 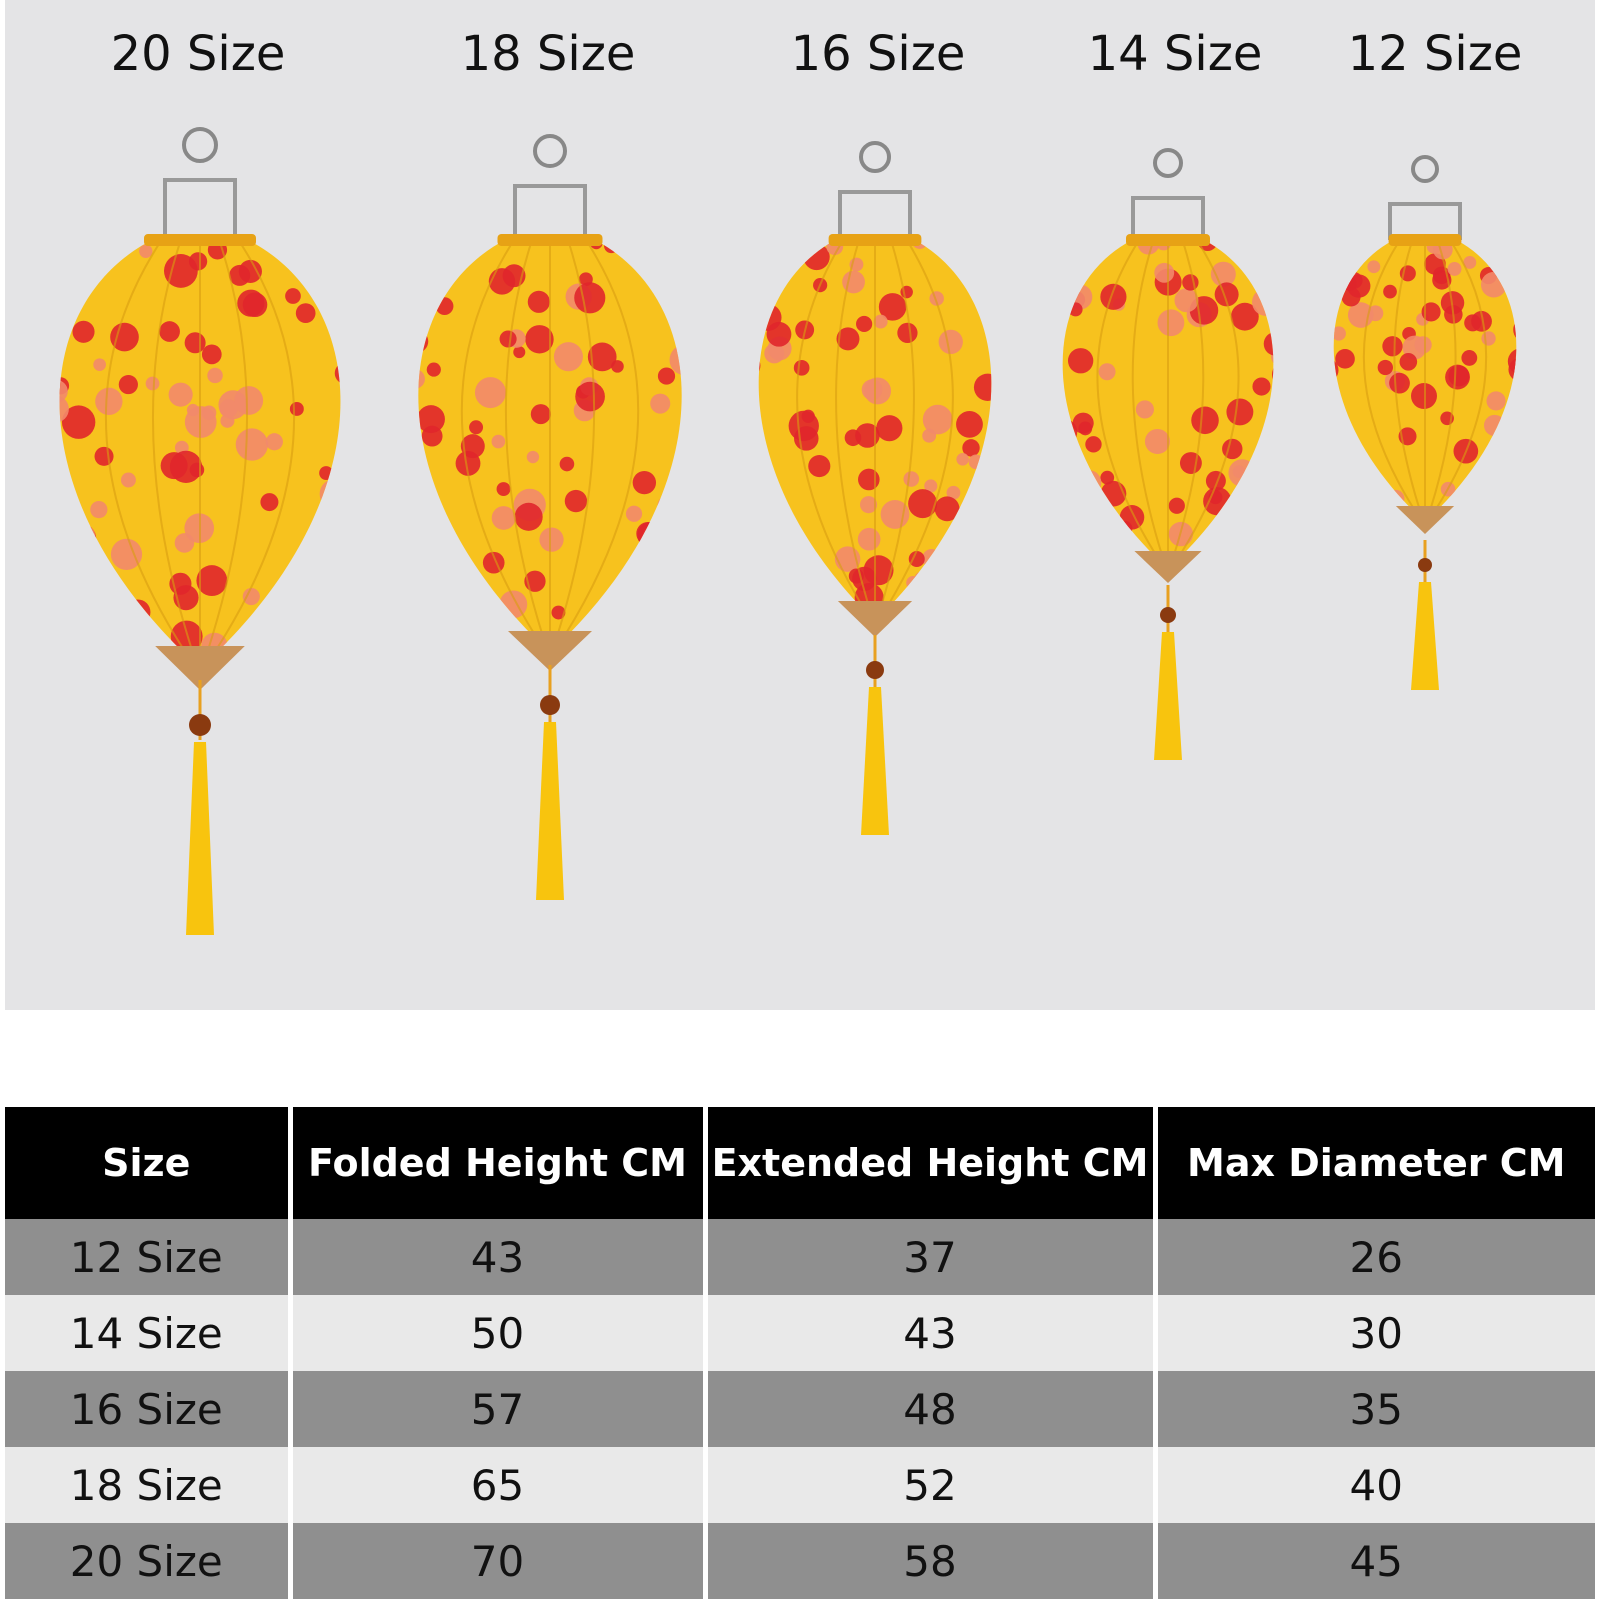 I want to click on table-row: 18 Size 65 52 40, so click(x=800, y=1485).